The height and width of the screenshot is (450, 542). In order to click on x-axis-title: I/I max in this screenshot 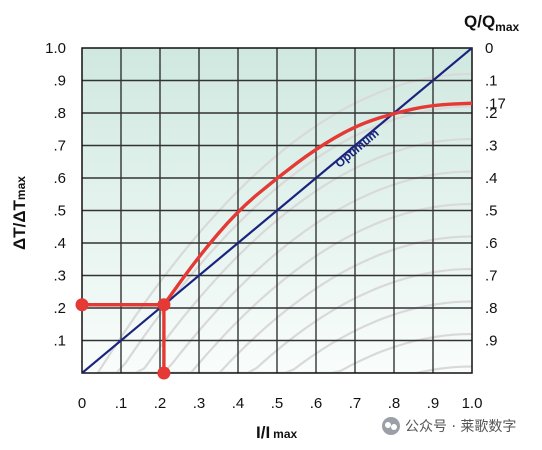, I will do `click(277, 432)`.